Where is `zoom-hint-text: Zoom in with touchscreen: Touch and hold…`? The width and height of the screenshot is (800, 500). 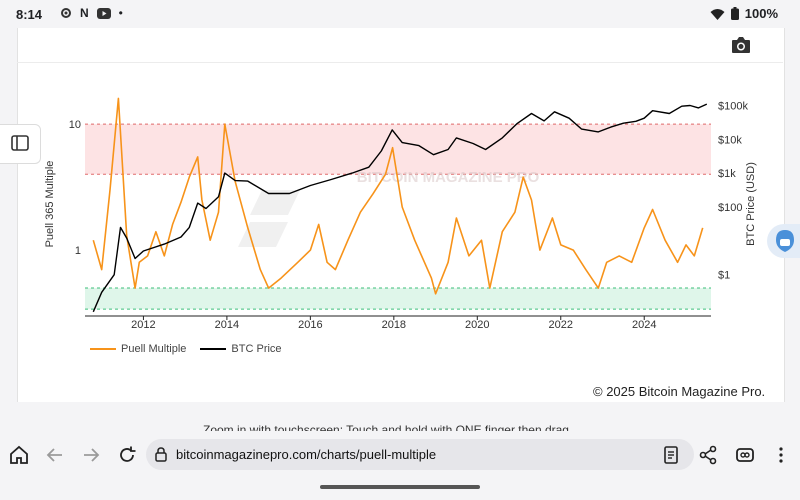
zoom-hint-text: Zoom in with touchscreen: Touch and hold… is located at coordinates (388, 428).